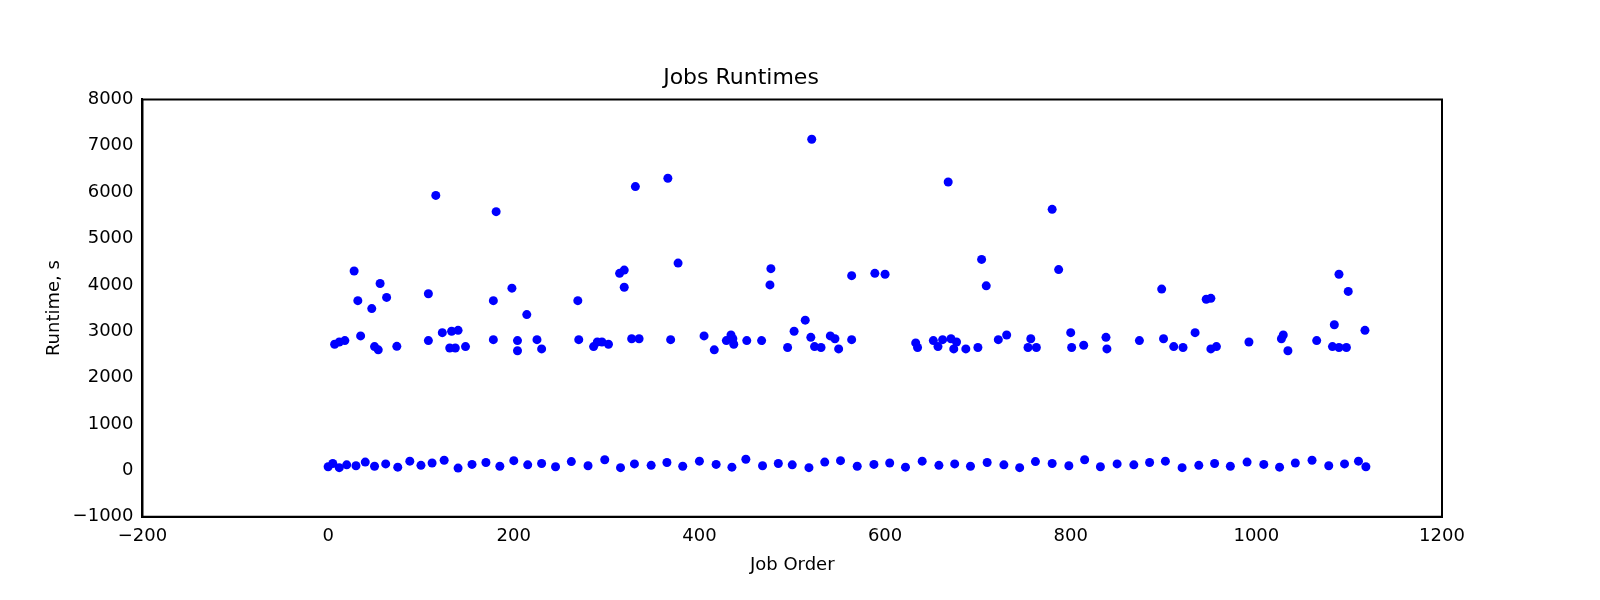  What do you see at coordinates (792, 563) in the screenshot?
I see `x-axis-title: Job Order` at bounding box center [792, 563].